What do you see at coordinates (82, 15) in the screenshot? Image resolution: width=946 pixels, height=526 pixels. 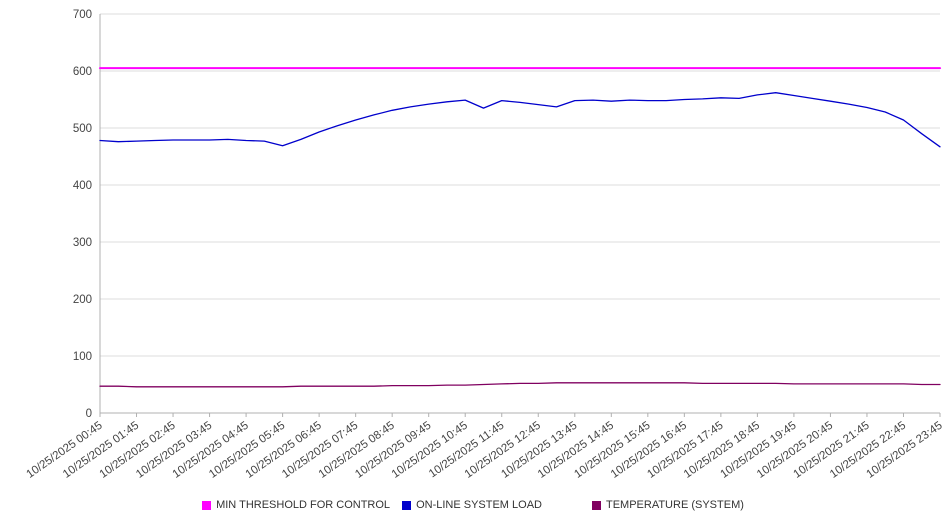 I see `y-axis-label-700: 700` at bounding box center [82, 15].